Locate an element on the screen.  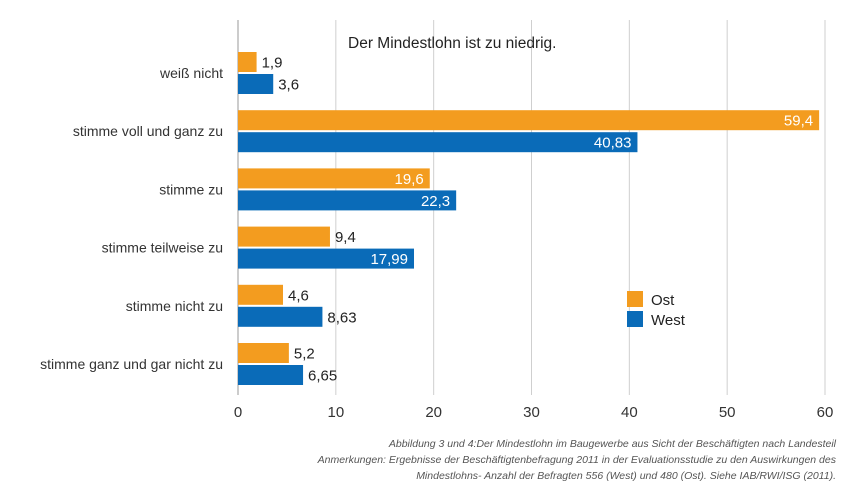
legend-swatch-west is located at coordinates (635, 319).